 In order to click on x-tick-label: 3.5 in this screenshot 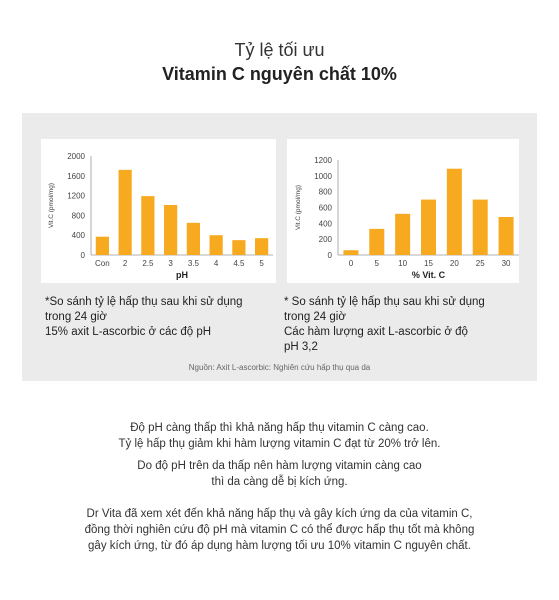, I will do `click(194, 263)`.